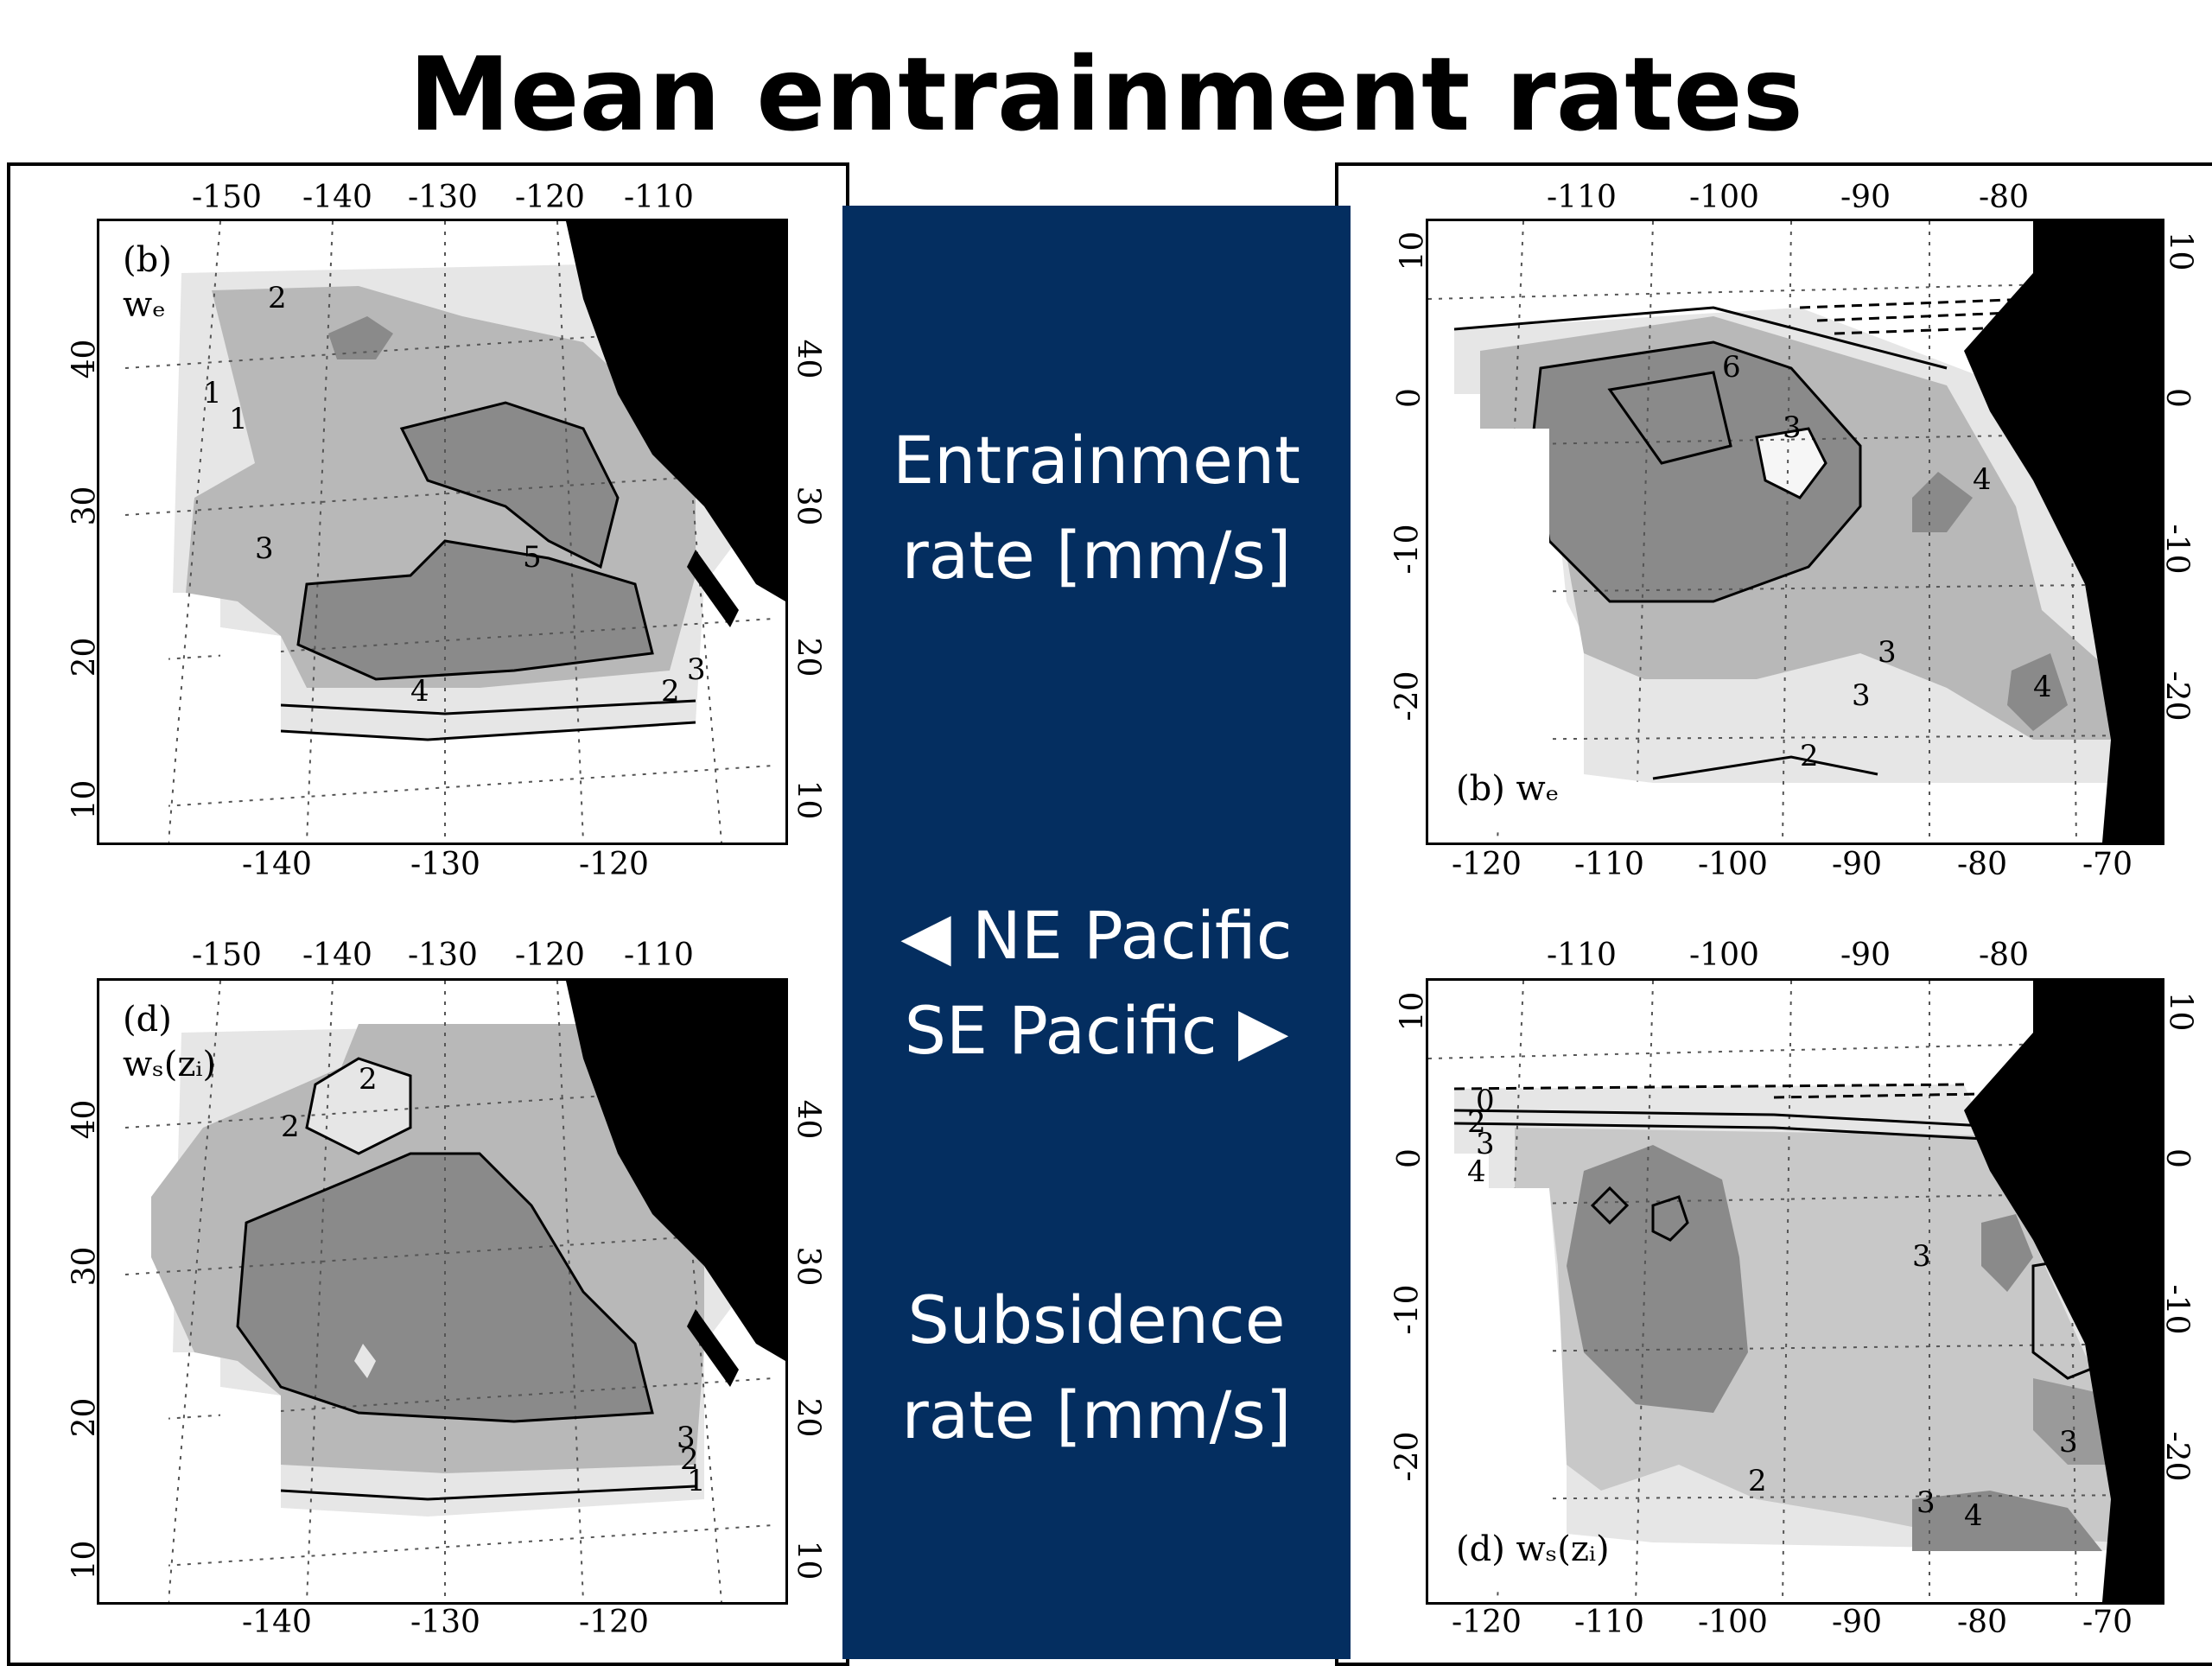 The image size is (2212, 1666). I want to click on panel-label: (b) wₑ, so click(1508, 789).